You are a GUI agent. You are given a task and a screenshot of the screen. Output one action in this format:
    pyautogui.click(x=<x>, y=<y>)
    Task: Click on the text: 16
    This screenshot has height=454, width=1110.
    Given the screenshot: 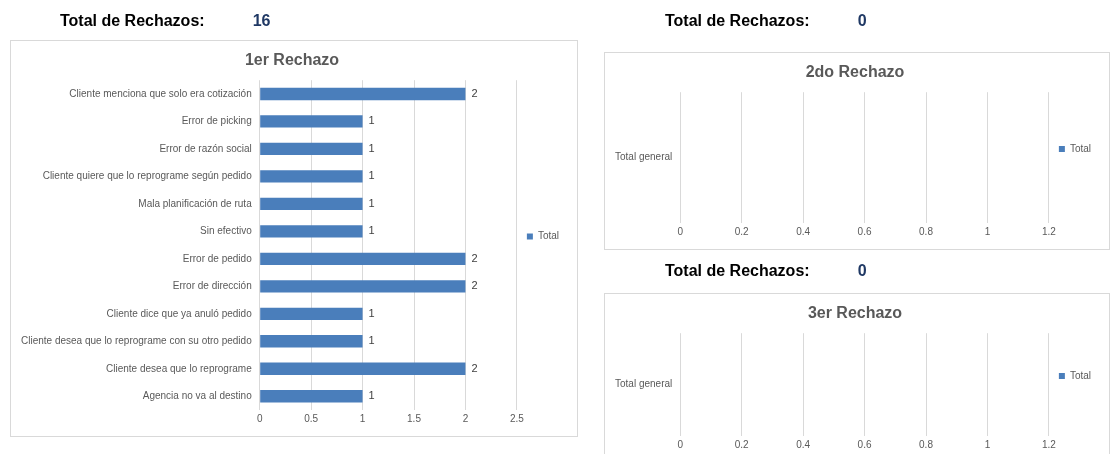 What is the action you would take?
    pyautogui.click(x=261, y=21)
    